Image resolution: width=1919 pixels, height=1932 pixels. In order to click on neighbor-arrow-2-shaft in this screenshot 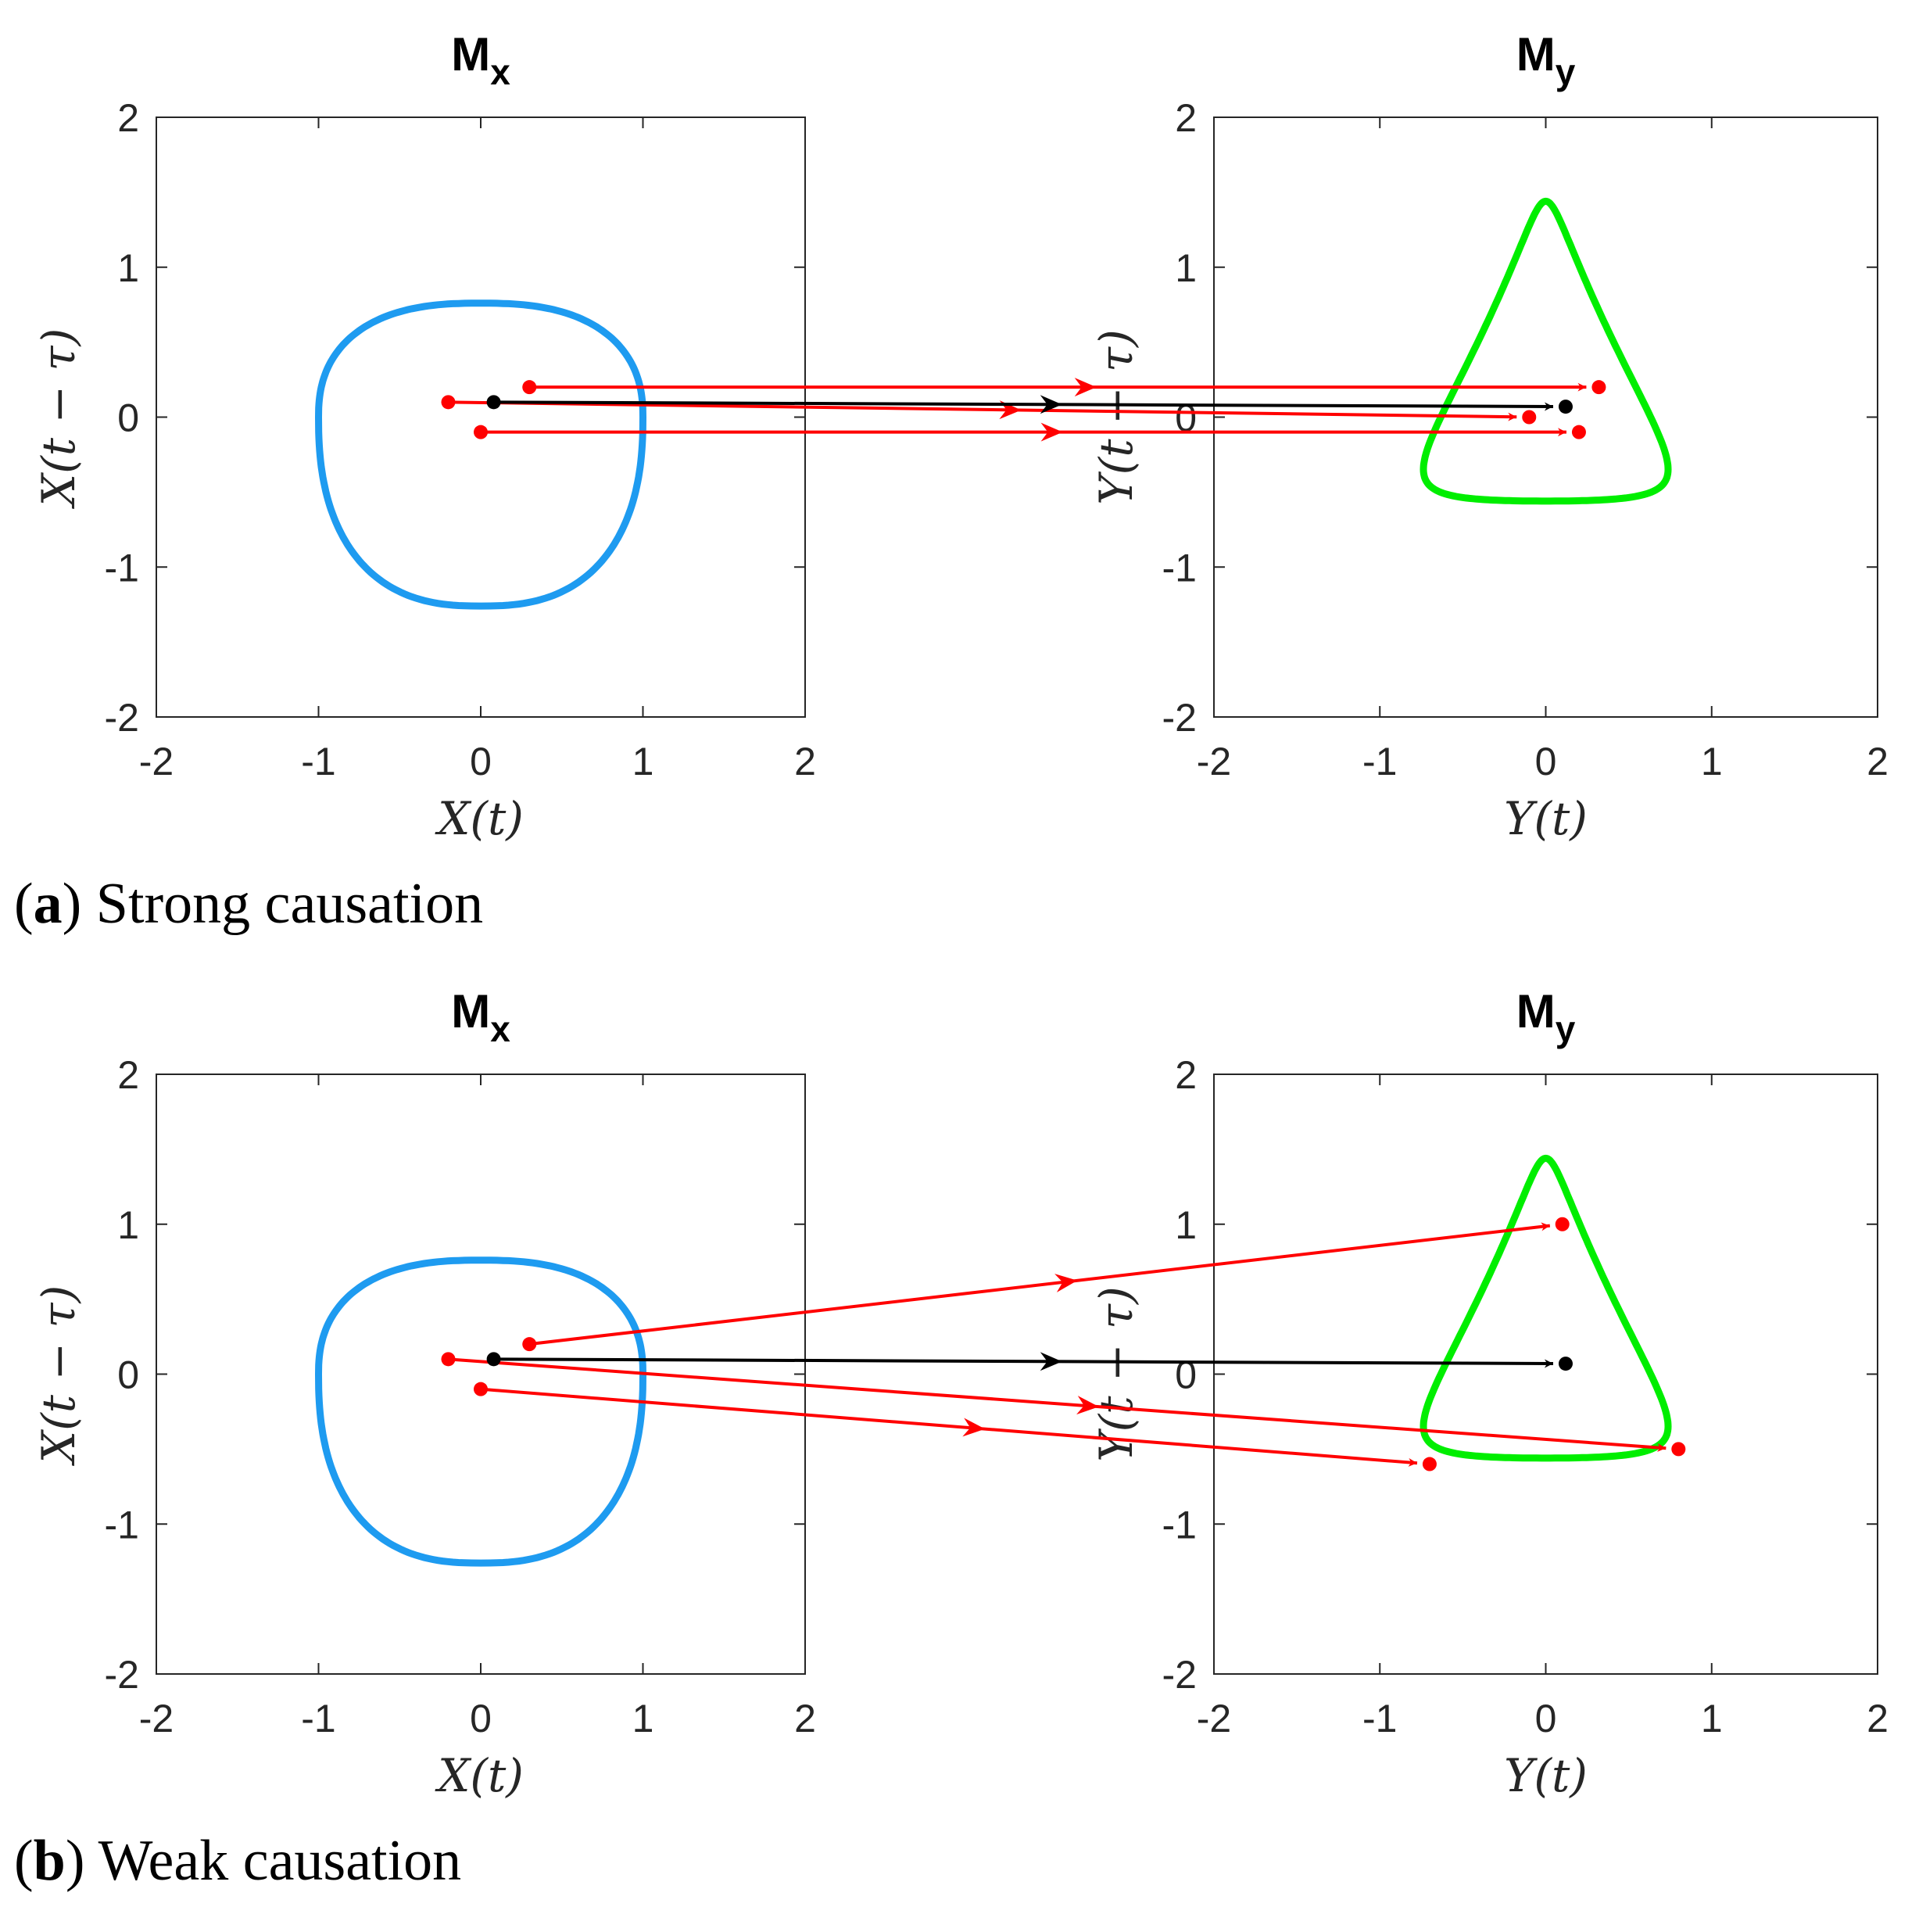, I will do `click(949, 1426)`.